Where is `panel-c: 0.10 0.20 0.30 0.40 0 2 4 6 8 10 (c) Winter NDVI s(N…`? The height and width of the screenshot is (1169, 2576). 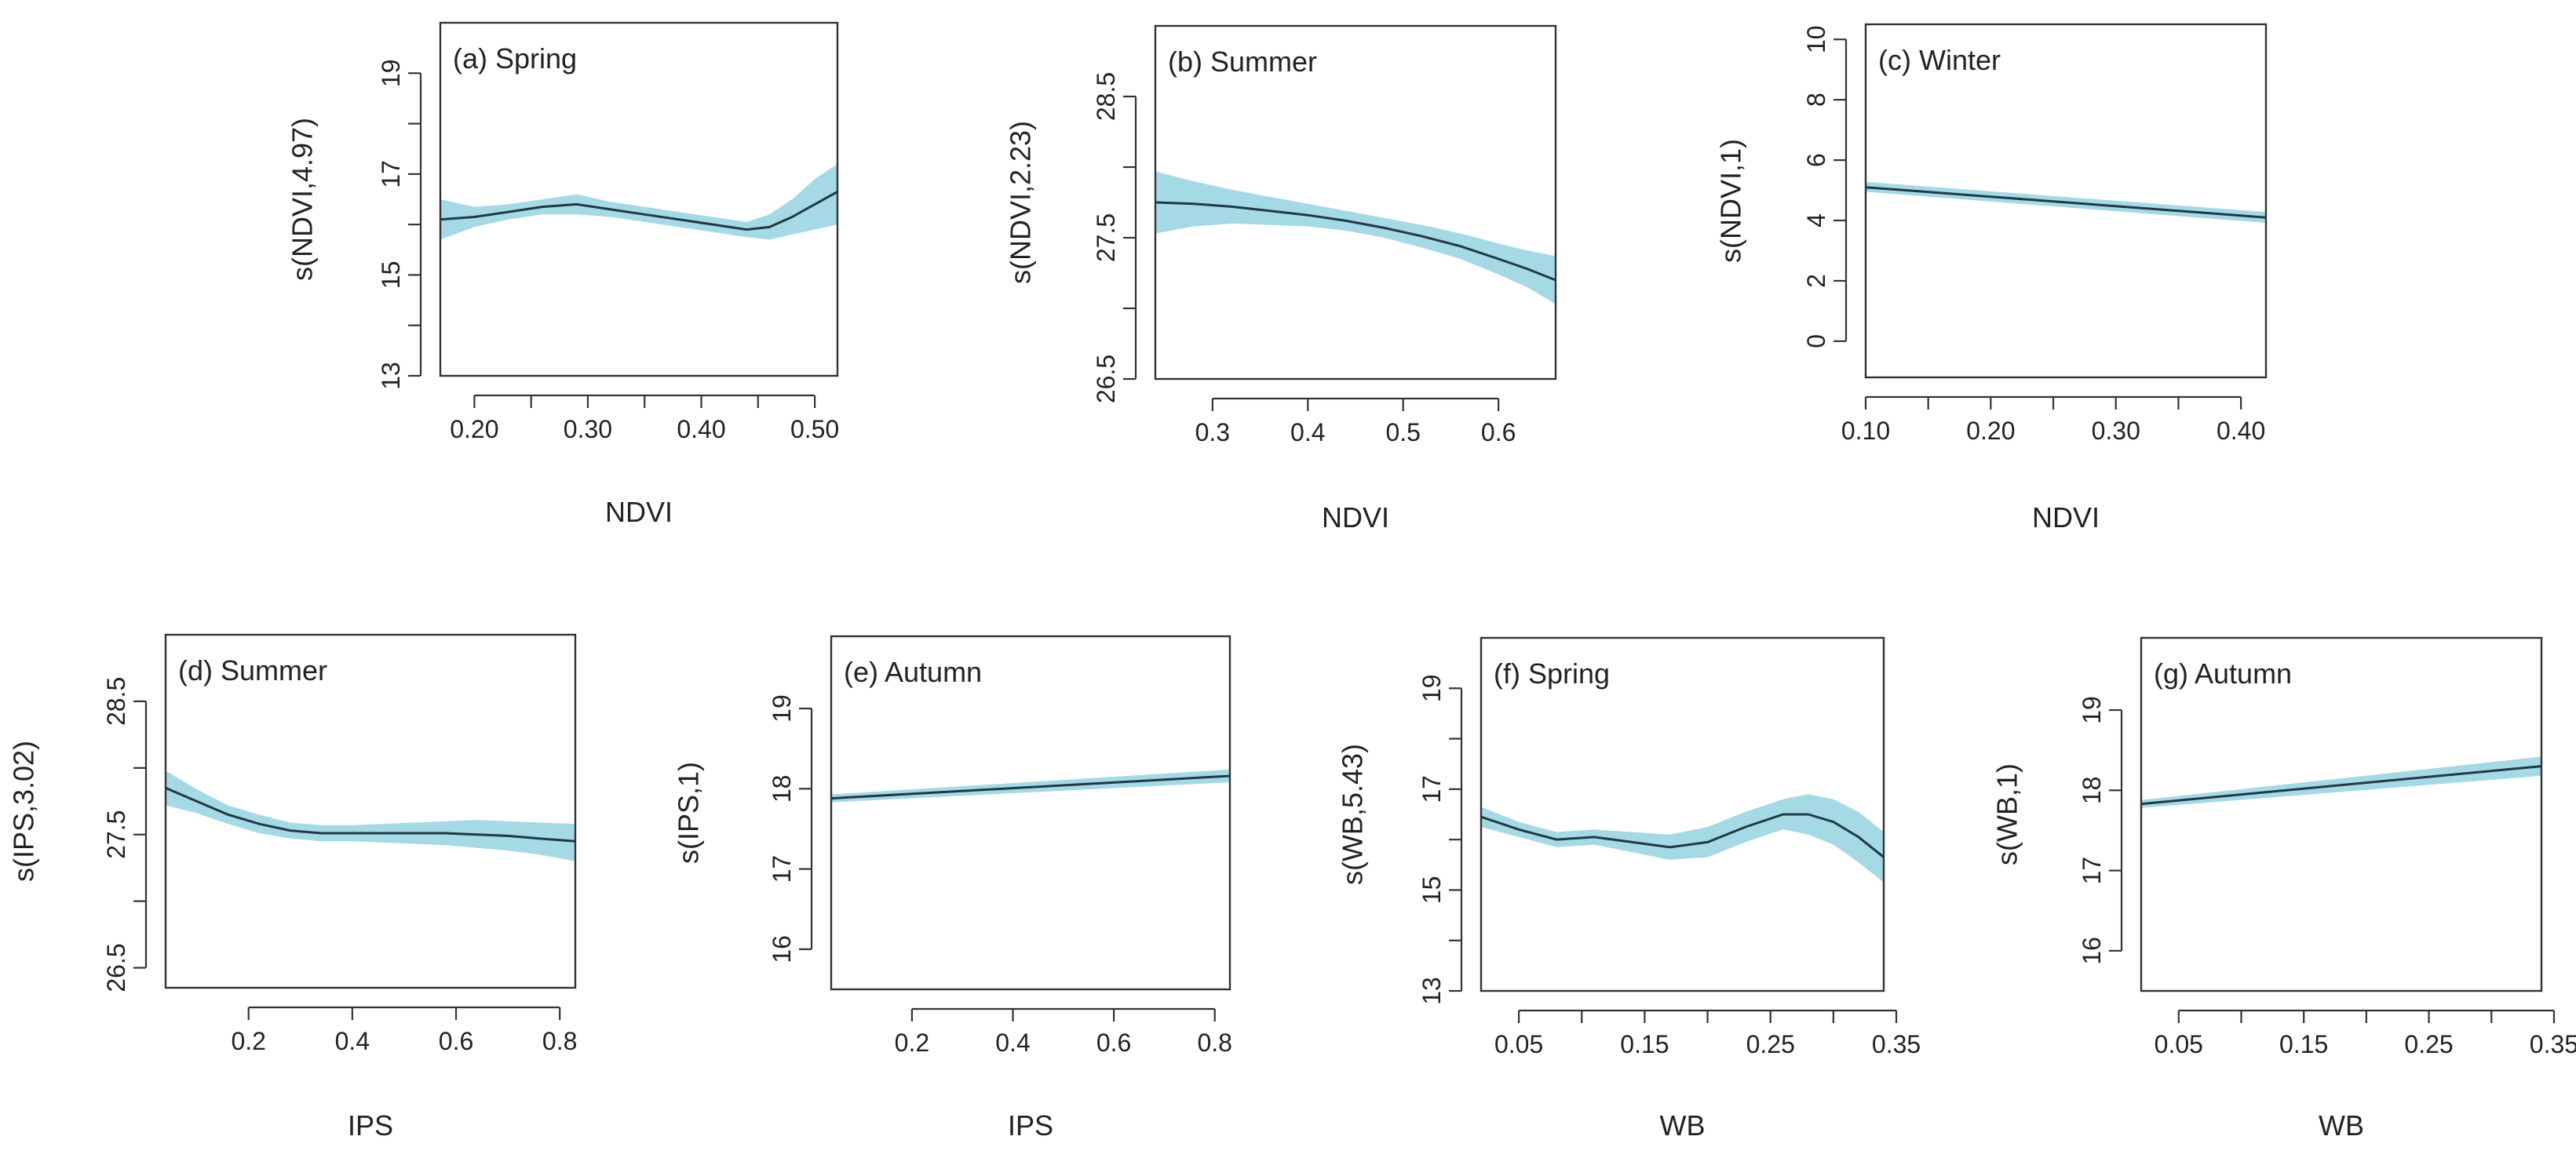 panel-c: 0.10 0.20 0.30 0.40 0 2 4 6 8 10 (c) Winter NDVI s(N… is located at coordinates (1991, 278).